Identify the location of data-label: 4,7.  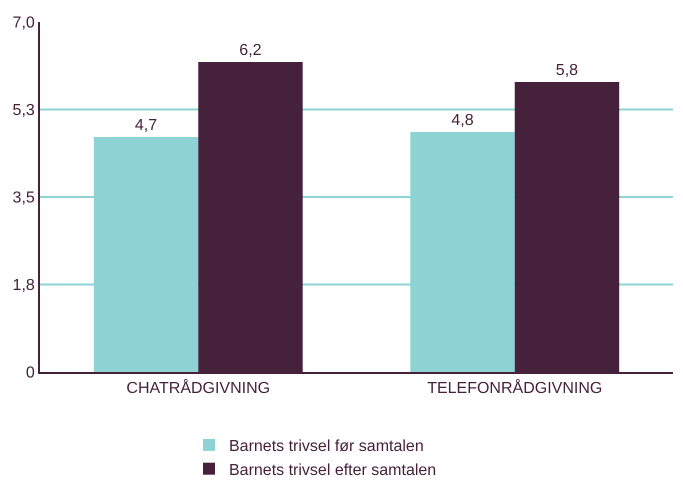
(146, 125).